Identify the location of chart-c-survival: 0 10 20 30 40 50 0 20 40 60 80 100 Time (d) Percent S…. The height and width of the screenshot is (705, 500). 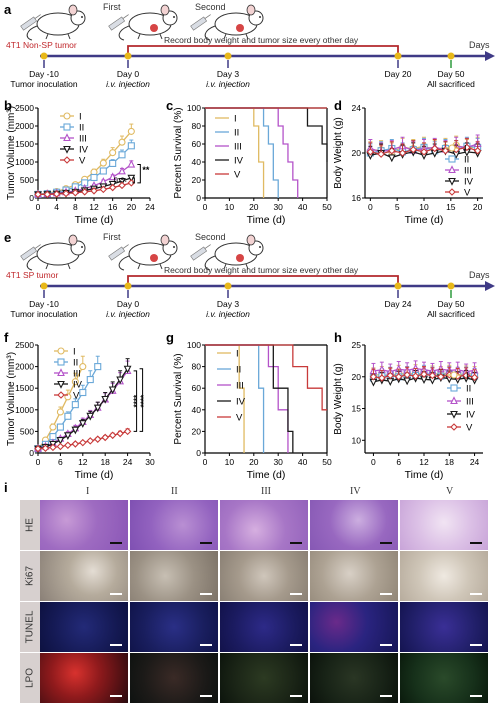
(252, 164).